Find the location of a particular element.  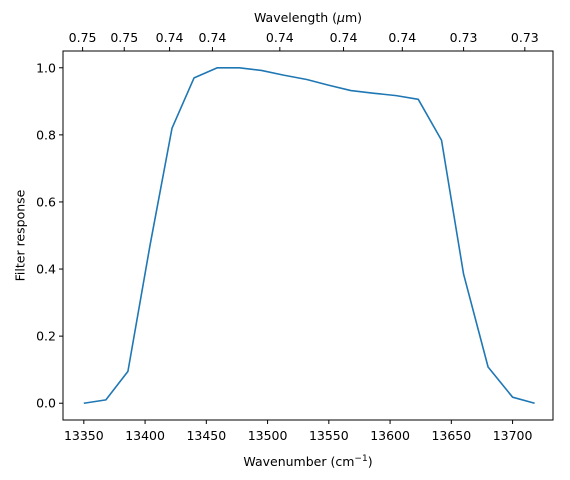

x-tick-label: 13700 is located at coordinates (513, 435).